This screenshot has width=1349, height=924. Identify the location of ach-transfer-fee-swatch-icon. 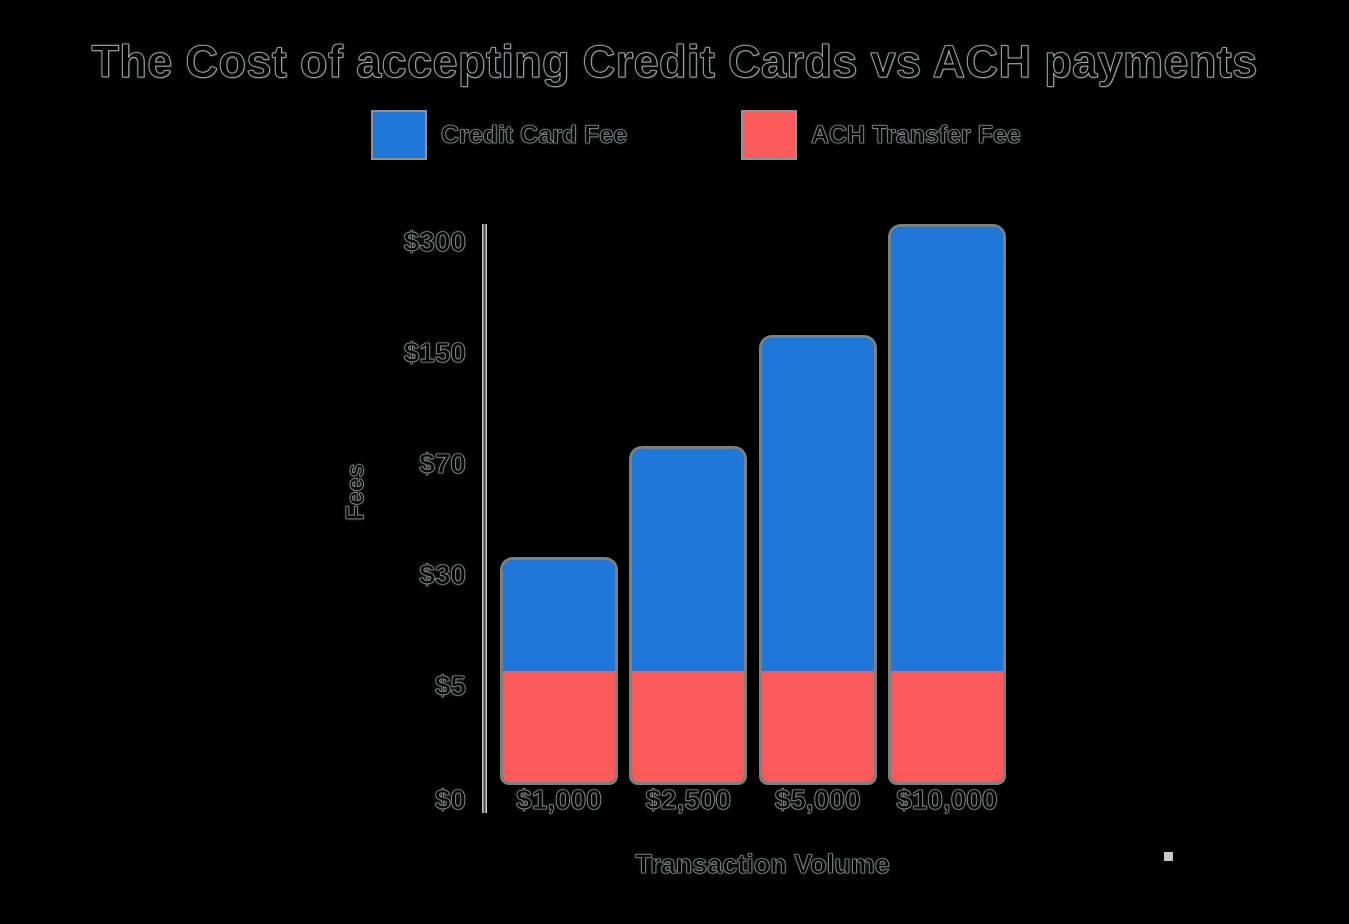
(769, 135).